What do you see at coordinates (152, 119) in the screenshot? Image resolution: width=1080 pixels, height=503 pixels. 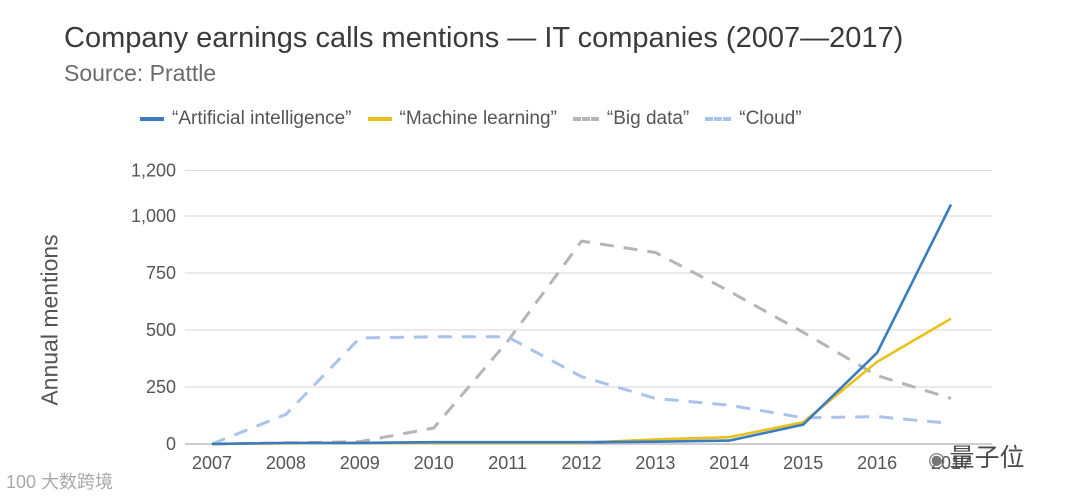 I see `legend-swatch-ai` at bounding box center [152, 119].